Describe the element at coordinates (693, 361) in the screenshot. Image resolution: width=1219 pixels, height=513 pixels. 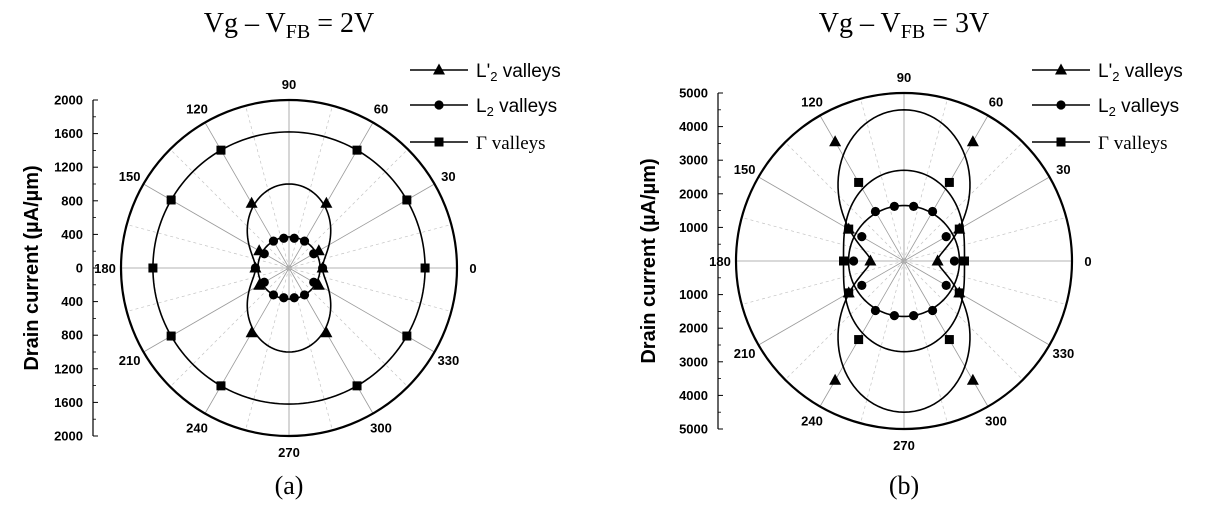
I see `radial-tick-label: 3000` at that location.